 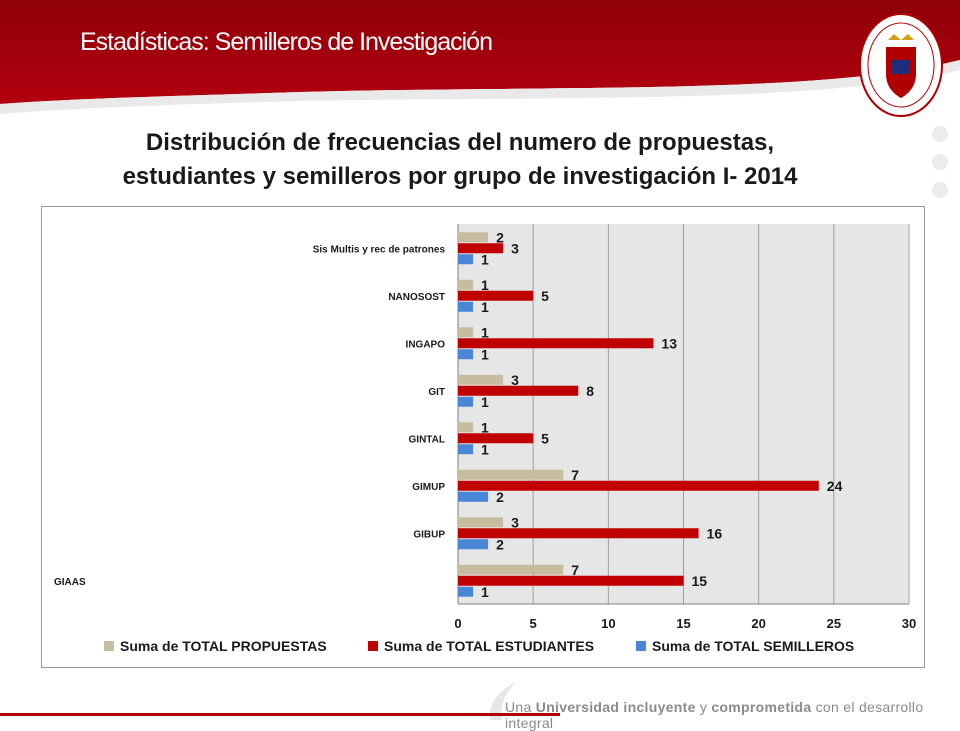 What do you see at coordinates (429, 534) in the screenshot?
I see `y-category-label: GIBUP` at bounding box center [429, 534].